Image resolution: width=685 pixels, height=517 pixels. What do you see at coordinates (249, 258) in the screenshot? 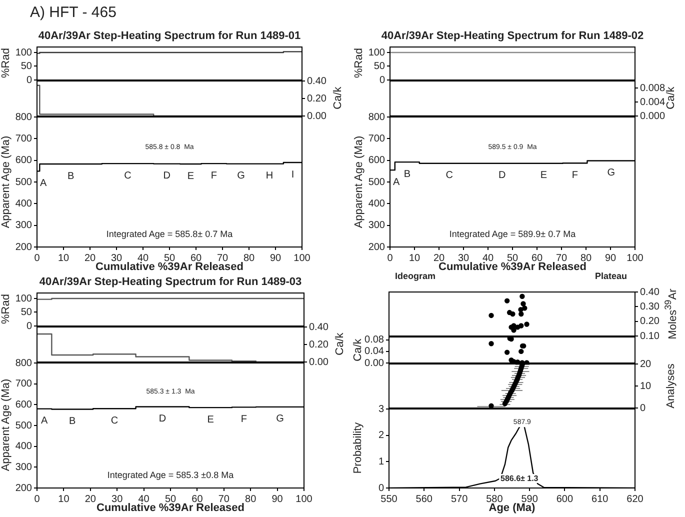
I see `x-tick-label: 80` at bounding box center [249, 258].